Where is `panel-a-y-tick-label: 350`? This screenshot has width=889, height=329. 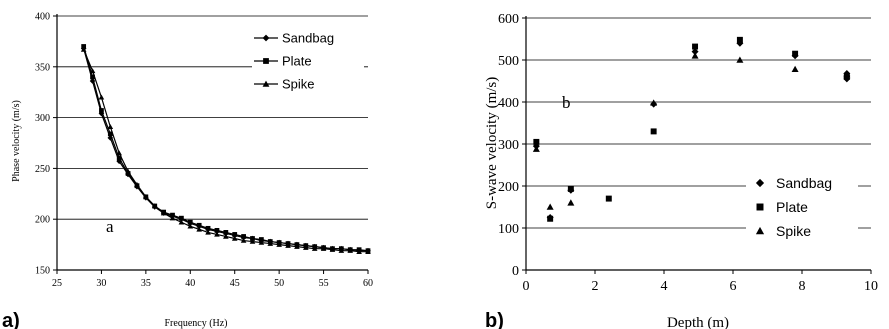
panel-a-y-tick-label: 350 is located at coordinates (42, 67).